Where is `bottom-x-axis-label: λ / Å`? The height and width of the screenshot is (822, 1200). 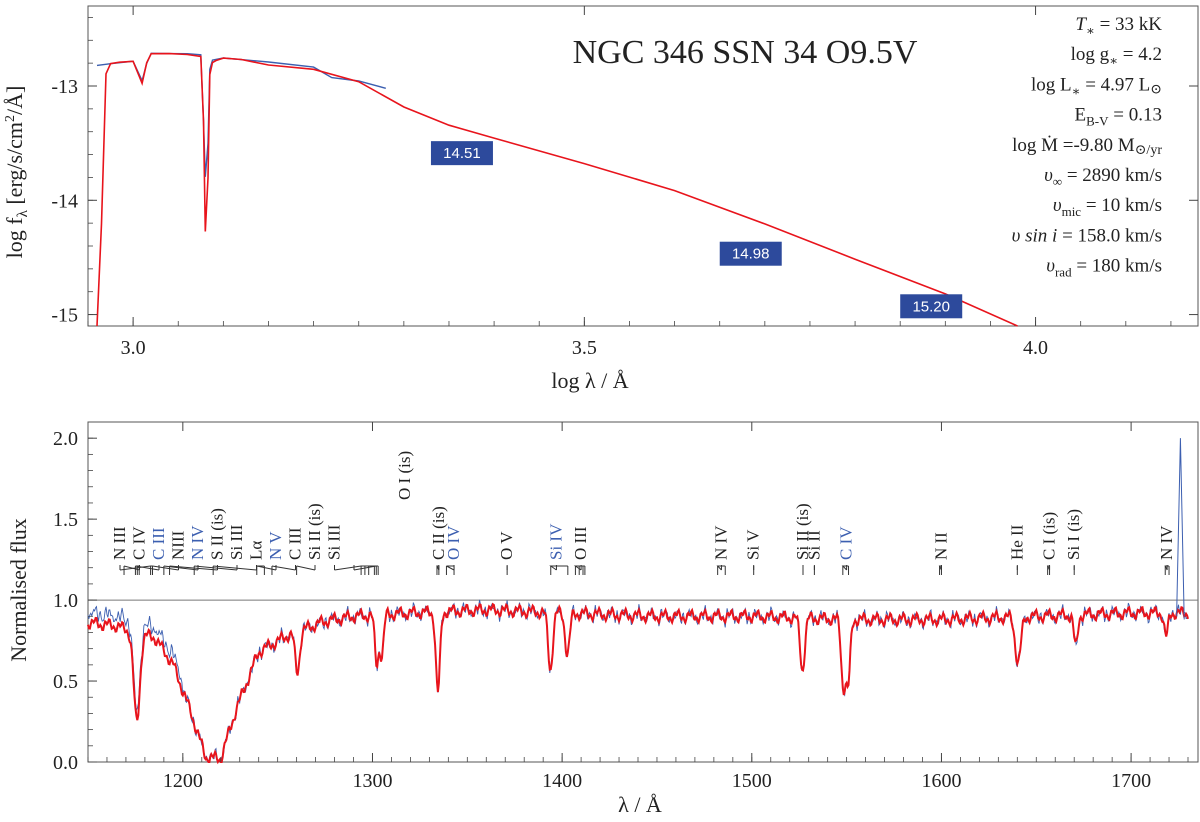 bottom-x-axis-label: λ / Å is located at coordinates (640, 804).